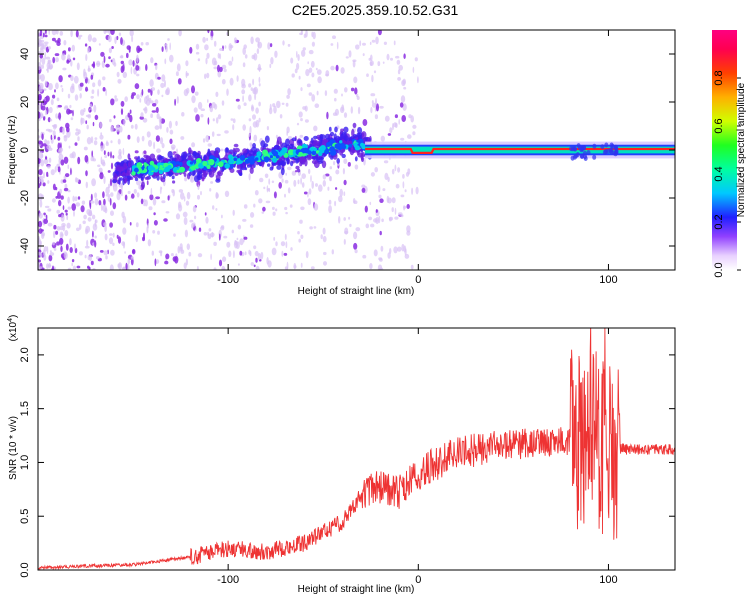 The width and height of the screenshot is (750, 600). I want to click on peak-dot, so click(232, 162).